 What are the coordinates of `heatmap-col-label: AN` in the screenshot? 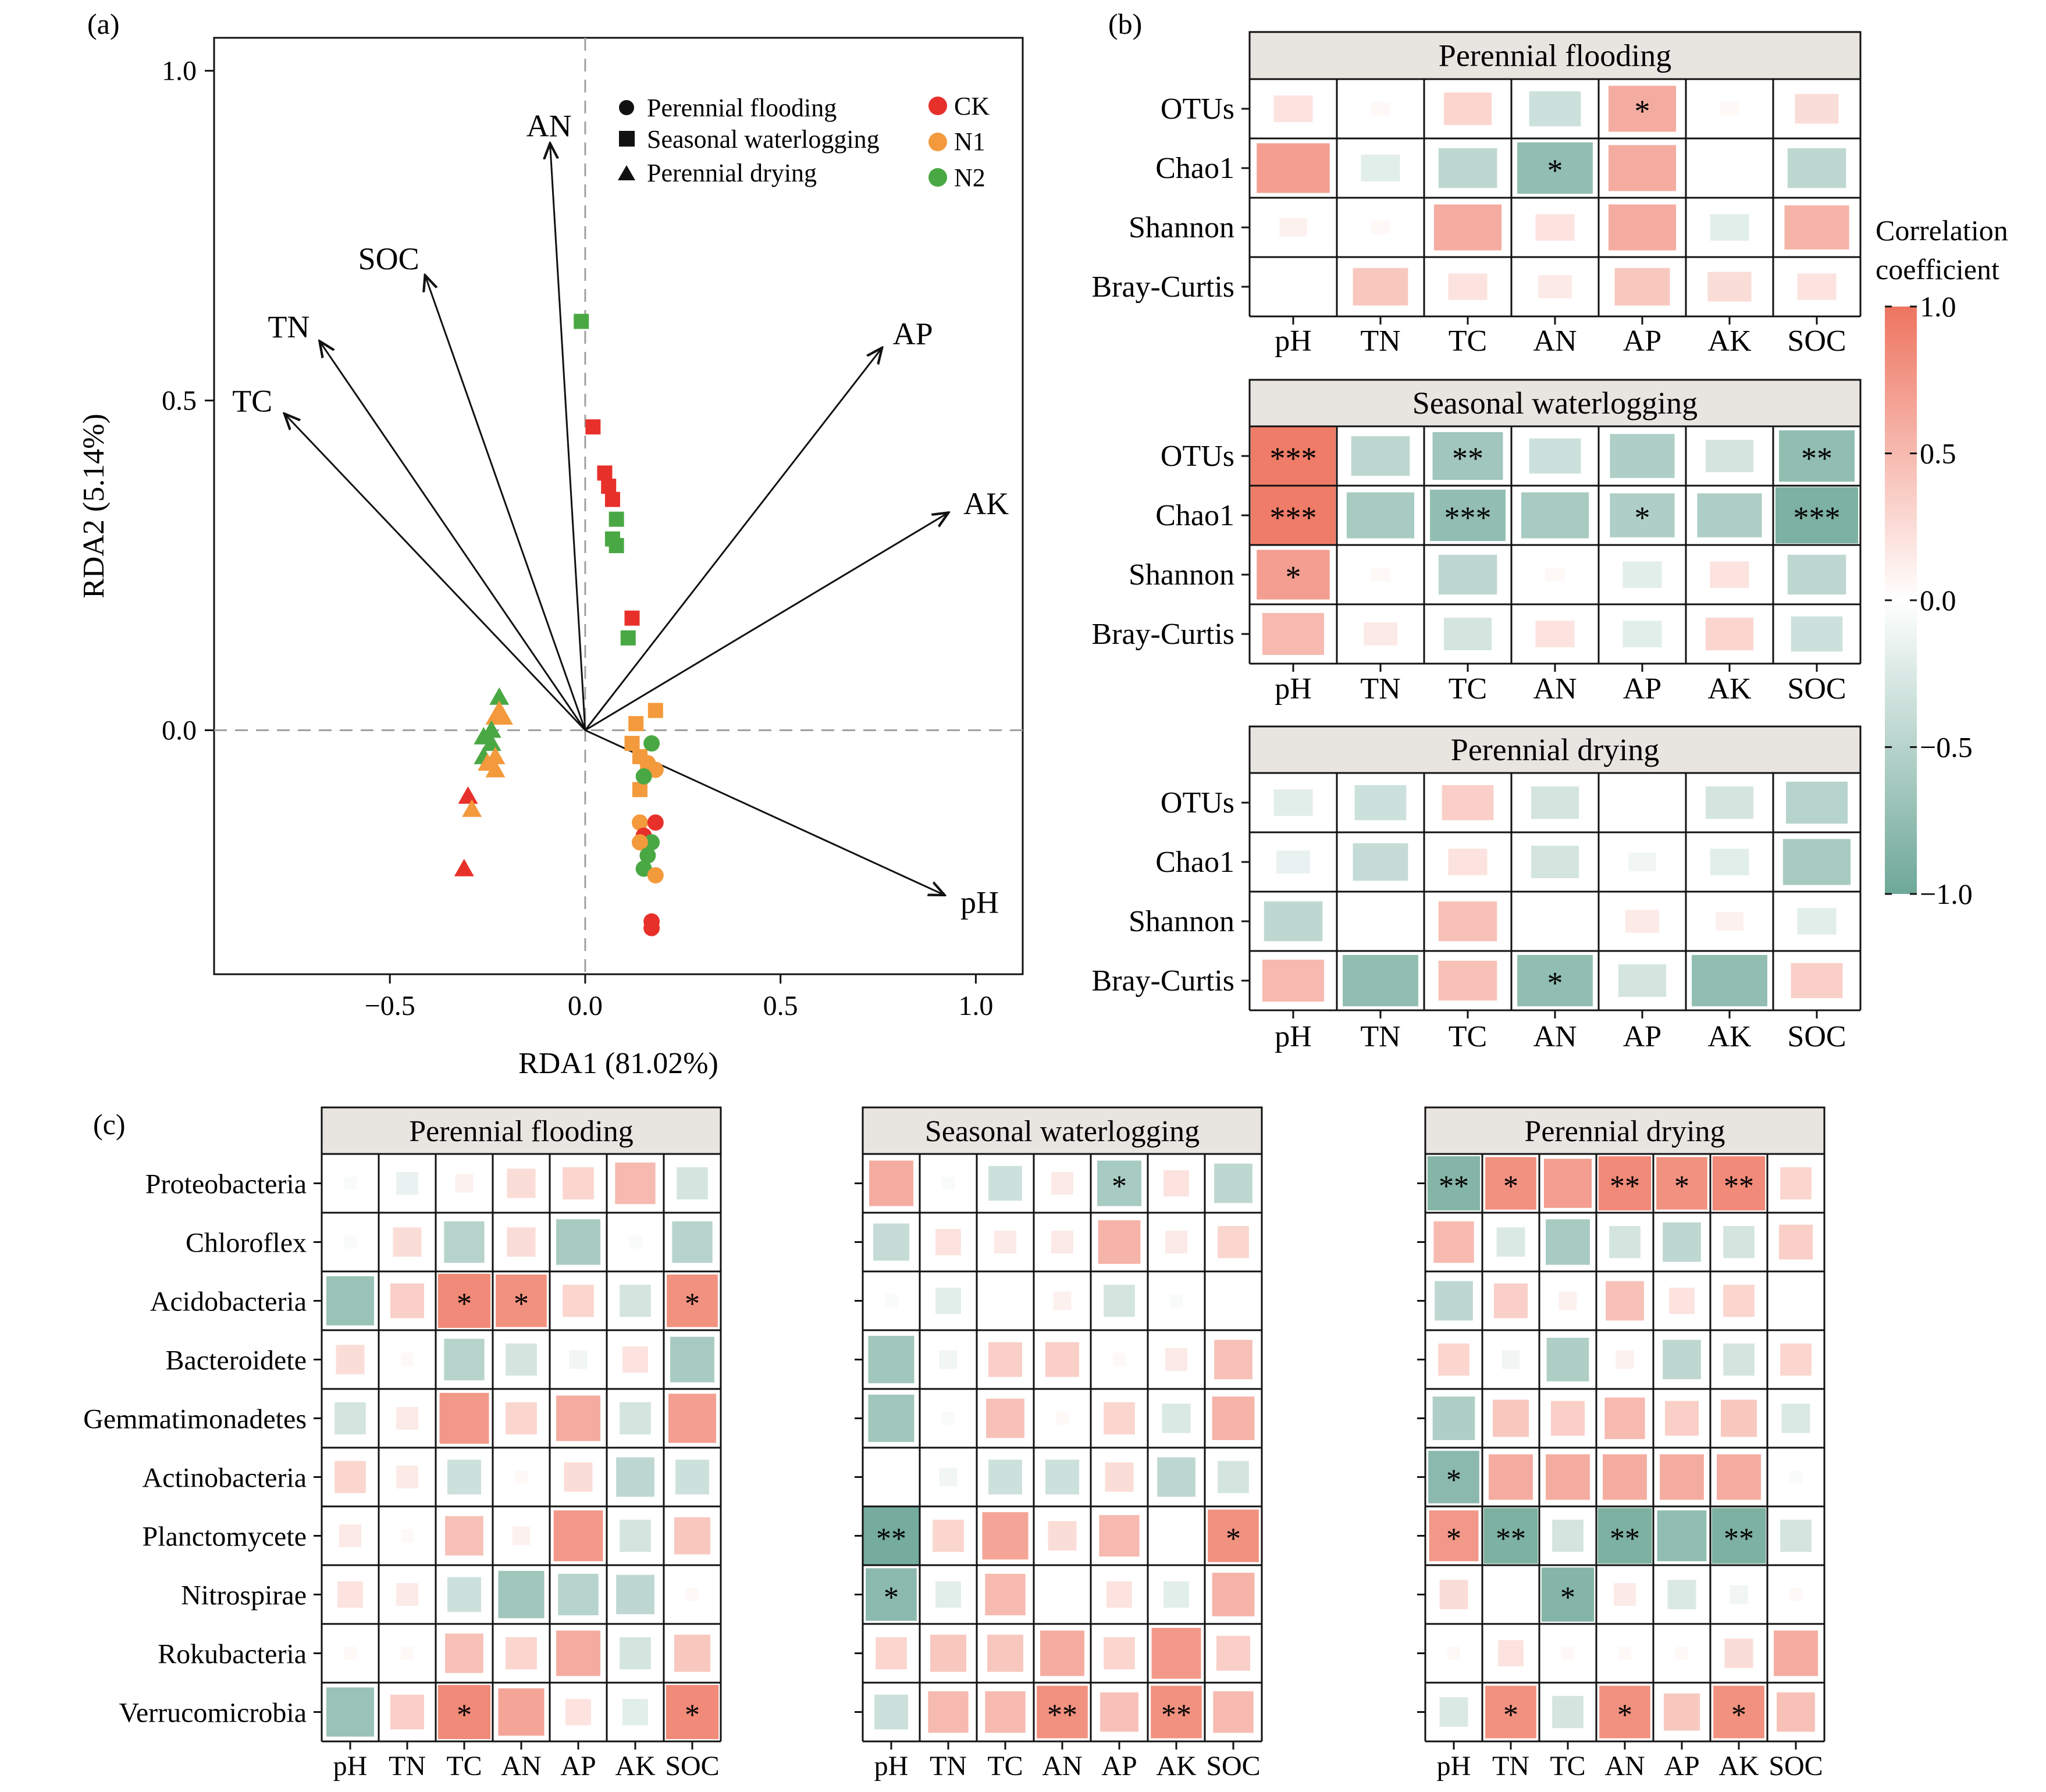 It's located at (521, 1766).